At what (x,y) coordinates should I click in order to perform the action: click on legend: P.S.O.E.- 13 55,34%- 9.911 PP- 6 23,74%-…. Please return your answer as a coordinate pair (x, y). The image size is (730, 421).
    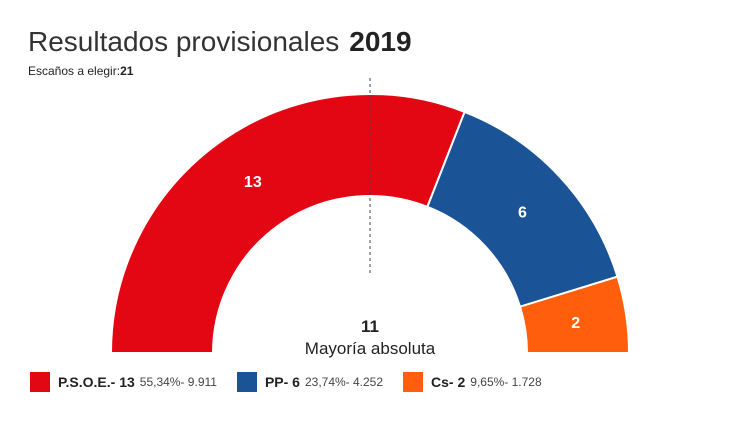
    Looking at the image, I should click on (296, 382).